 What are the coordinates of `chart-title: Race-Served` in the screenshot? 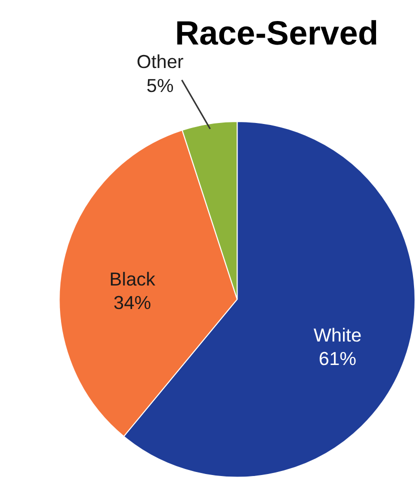 It's located at (276, 33).